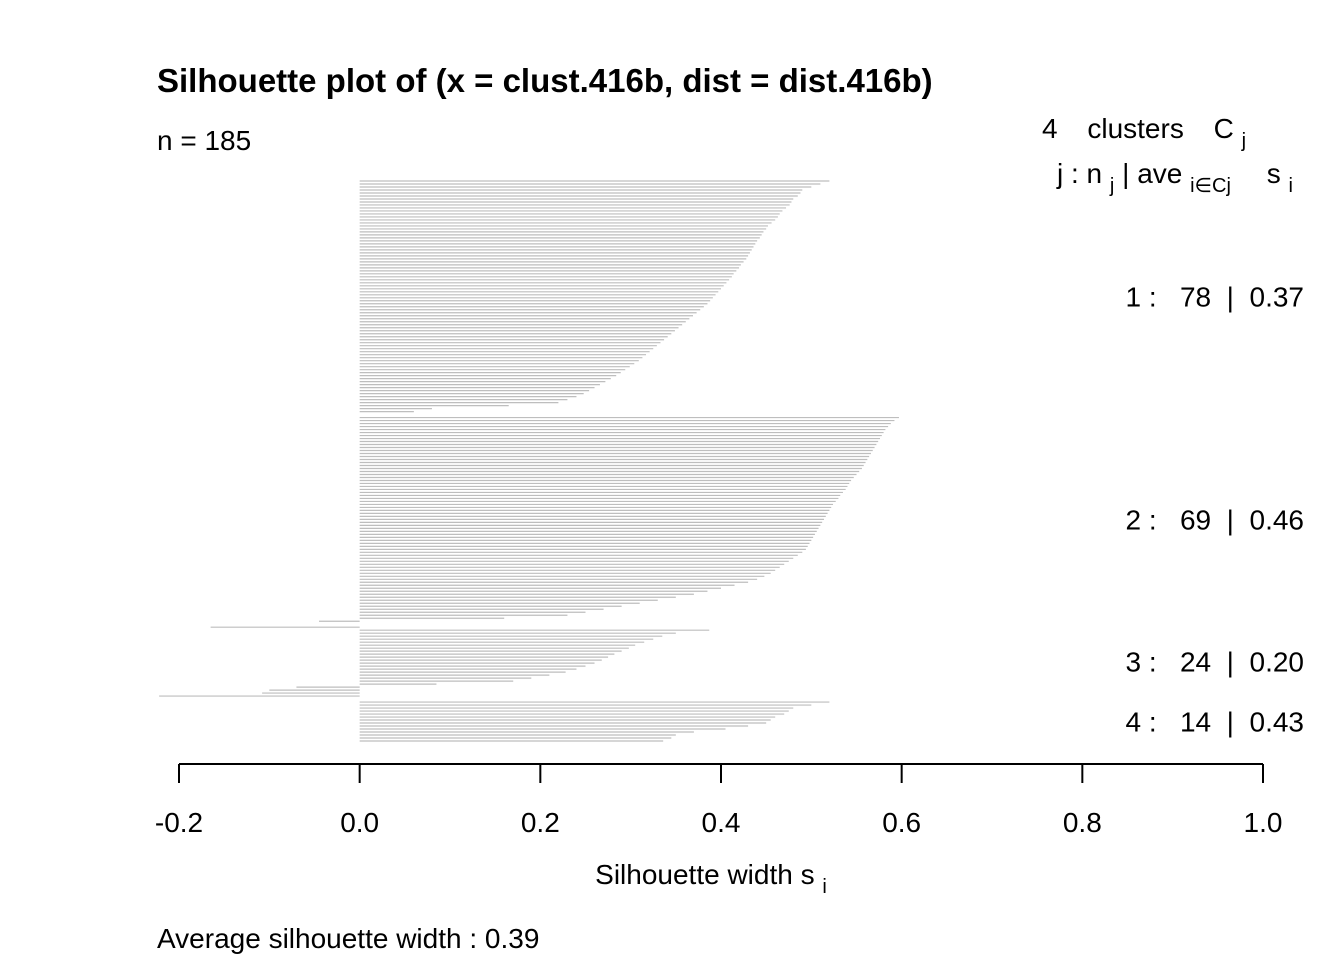  What do you see at coordinates (1111, 186) in the screenshot?
I see `column-header-prefix-sub: j` at bounding box center [1111, 186].